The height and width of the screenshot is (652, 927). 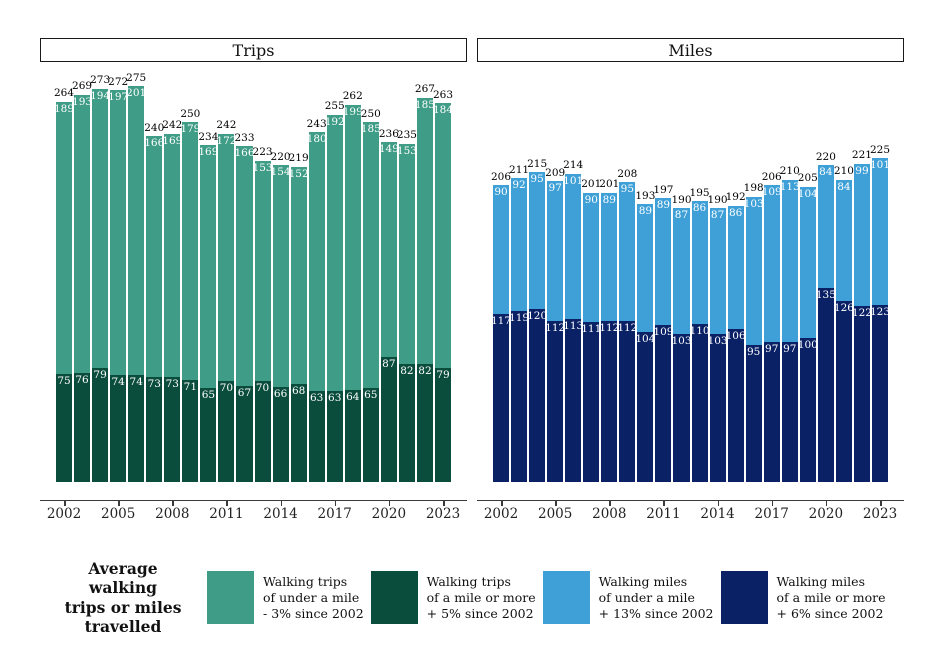 I want to click on trips-mile-or-more-label-2010: 65, so click(x=208, y=395).